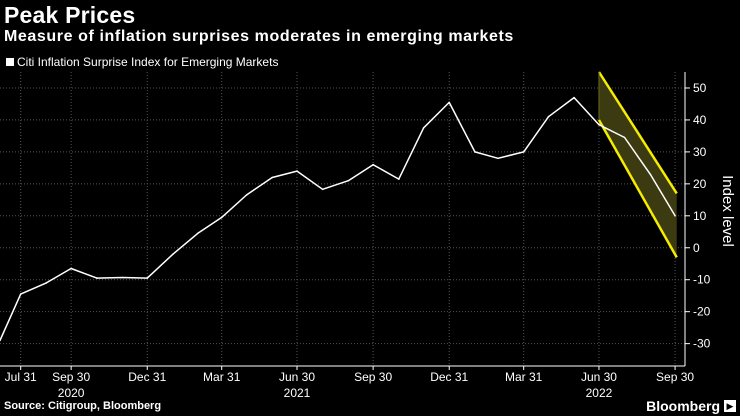 This screenshot has width=740, height=416. I want to click on y-tick-label: 40, so click(700, 120).